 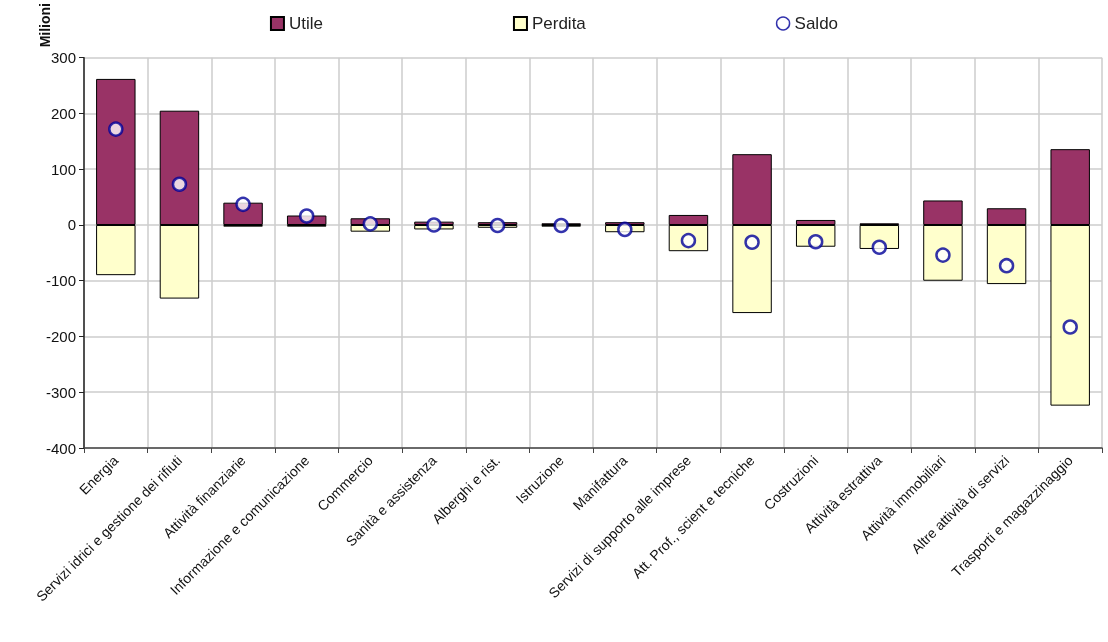 I want to click on y-tick-label: -200, so click(x=60, y=336).